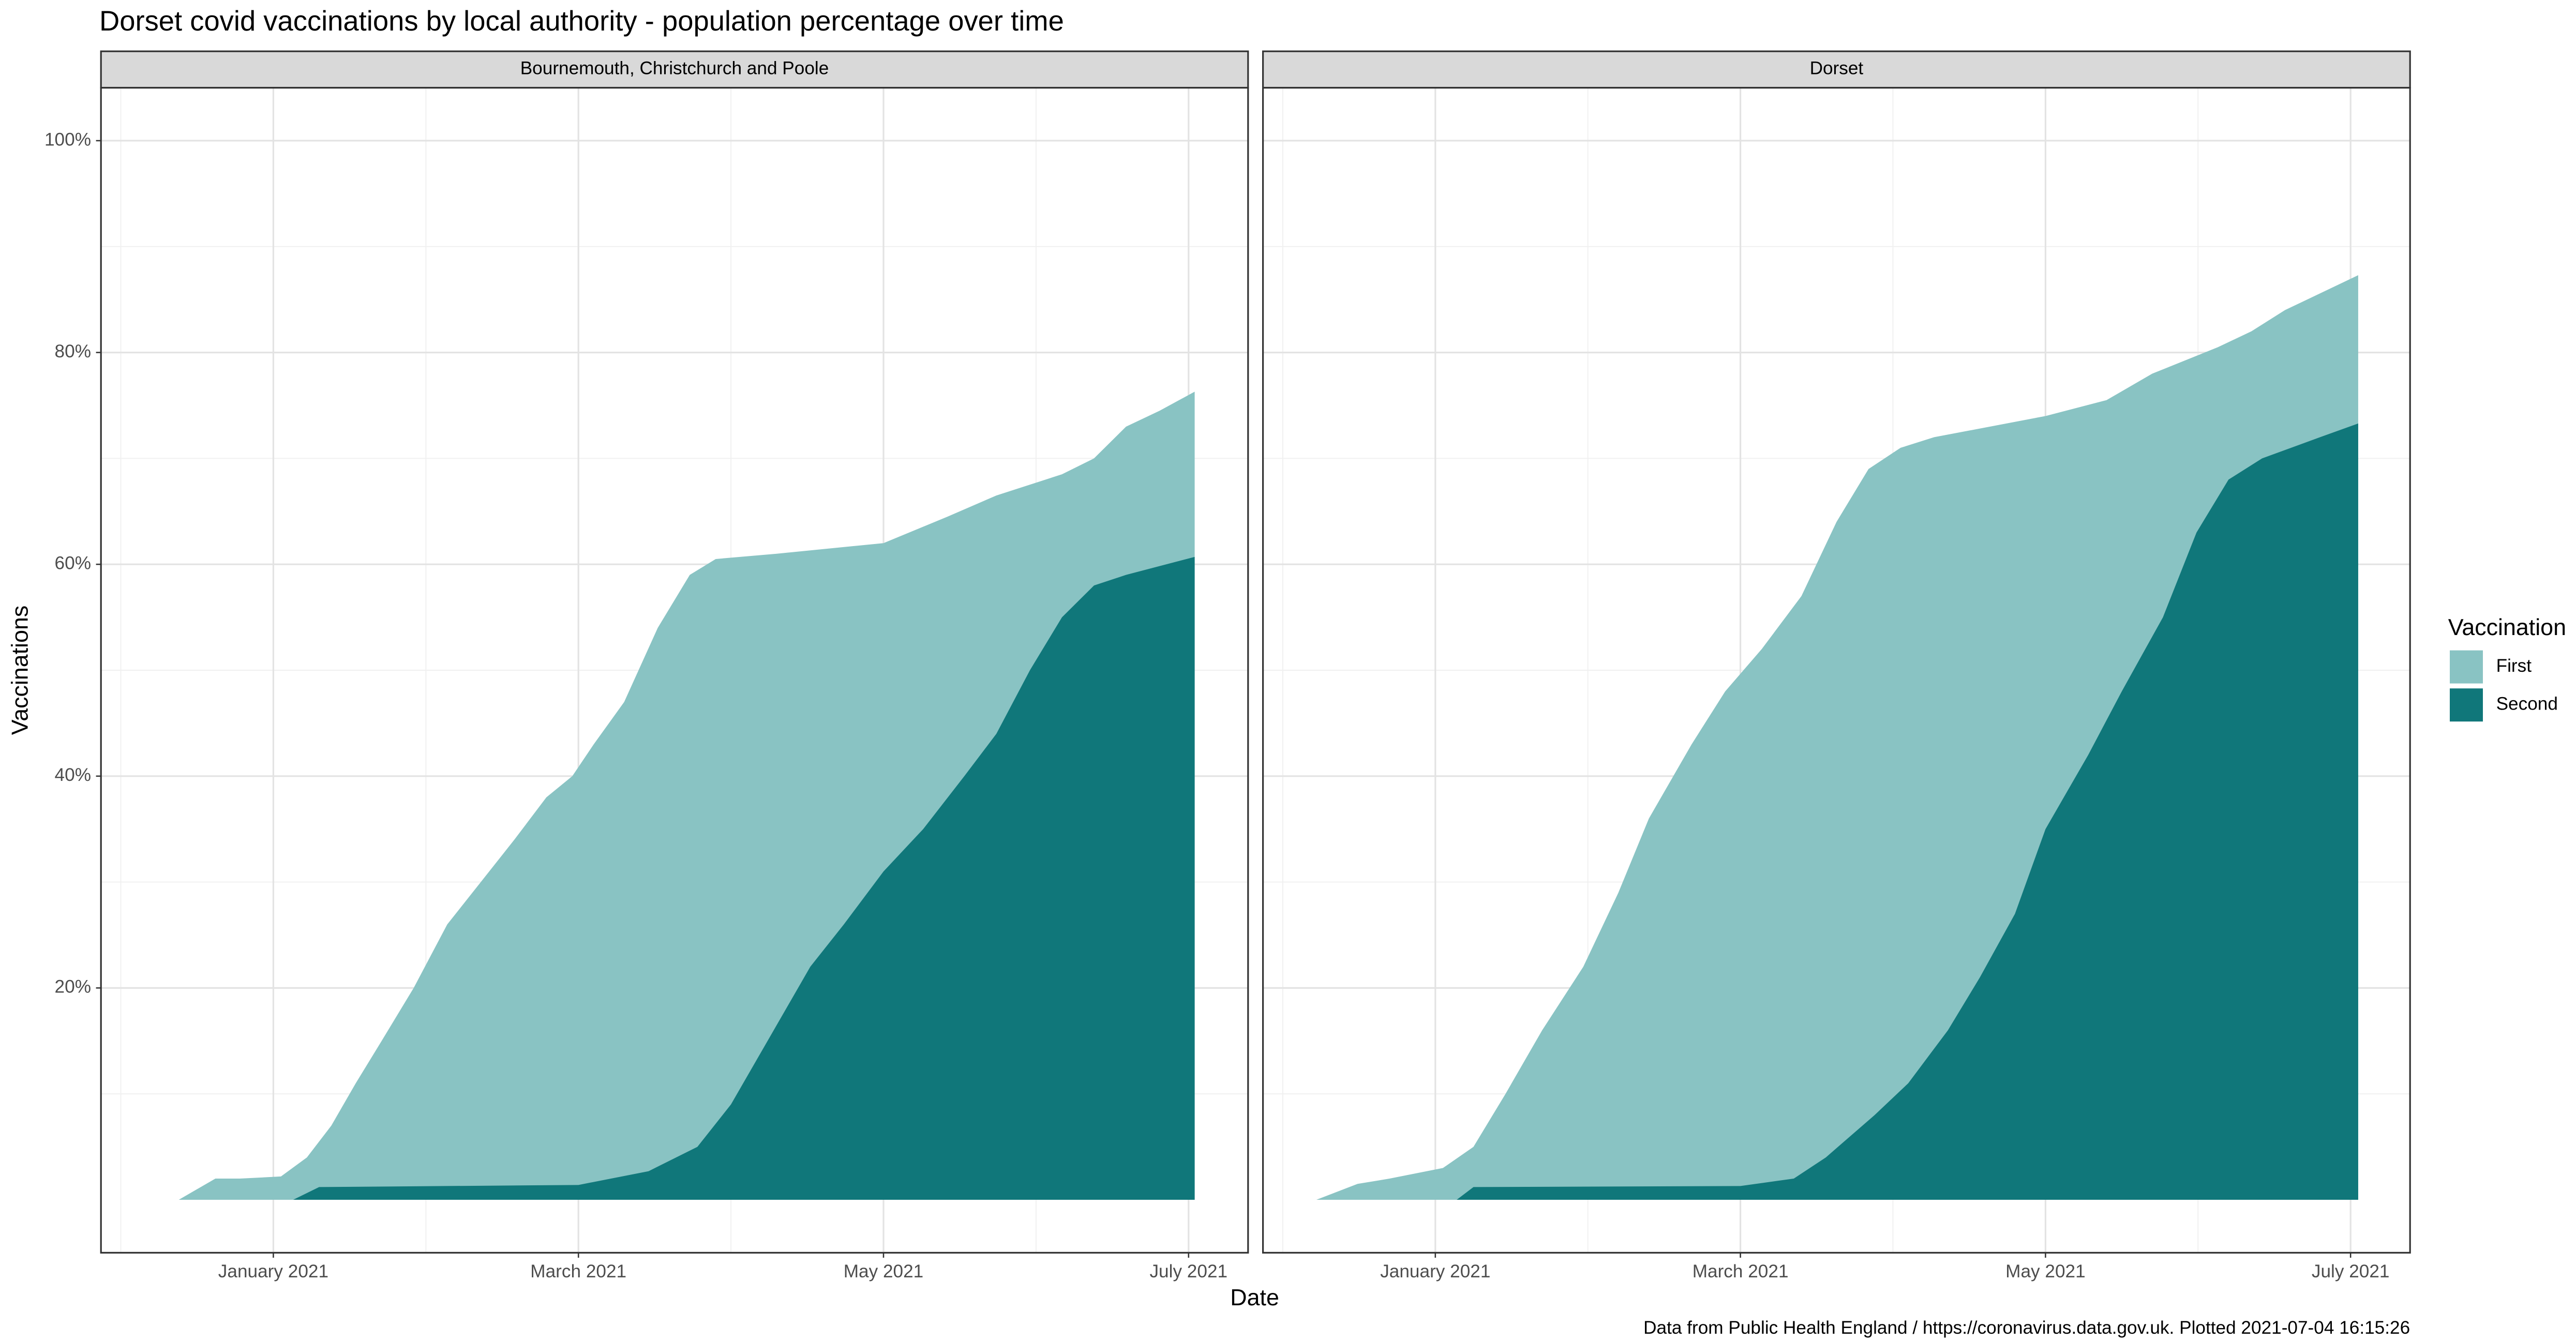 The image size is (2576, 1342). What do you see at coordinates (1255, 1297) in the screenshot?
I see `x-axis-label: Date` at bounding box center [1255, 1297].